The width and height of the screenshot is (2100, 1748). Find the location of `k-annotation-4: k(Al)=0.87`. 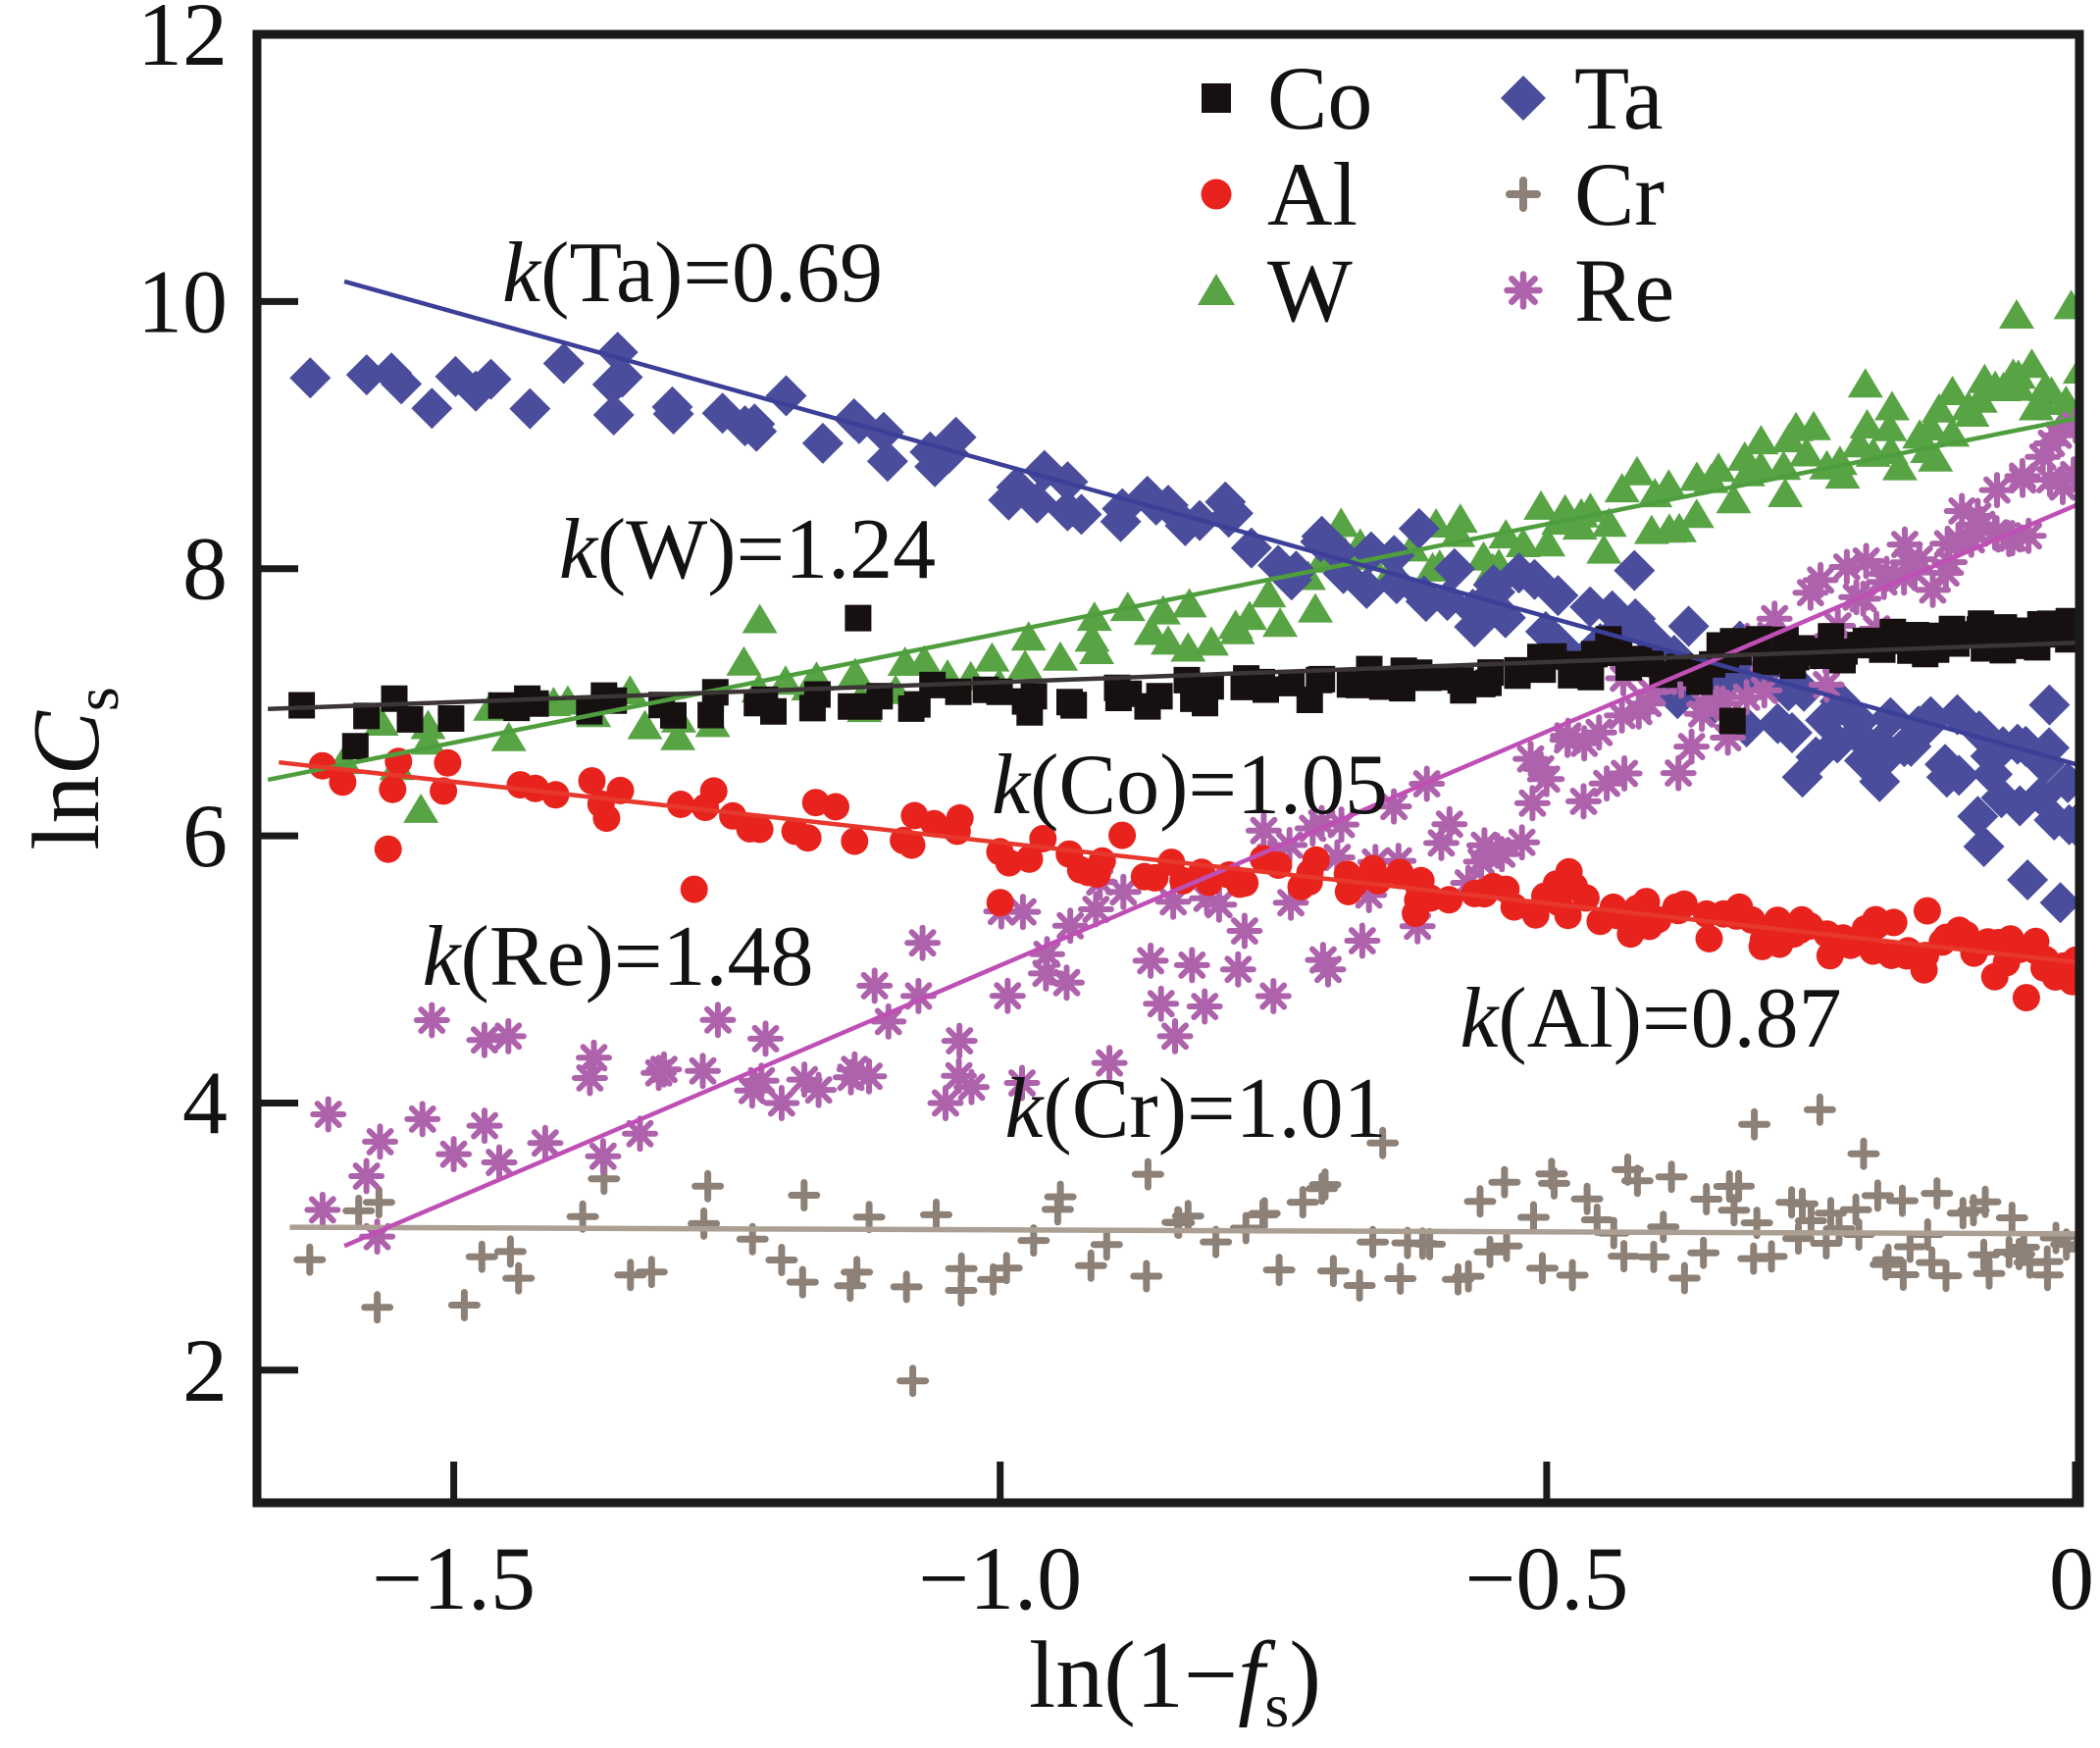

k-annotation-4: k(Al)=0.87 is located at coordinates (1650, 1018).